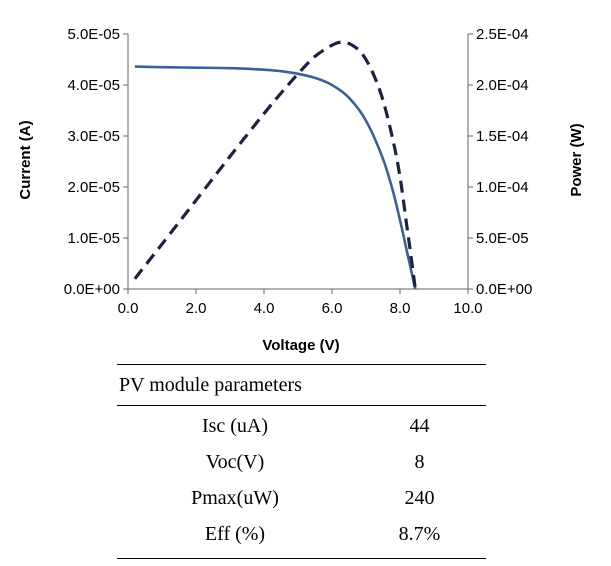 This screenshot has height=566, width=611. Describe the element at coordinates (502, 34) in the screenshot. I see `y2-tick-label: 2.5E-04` at that location.